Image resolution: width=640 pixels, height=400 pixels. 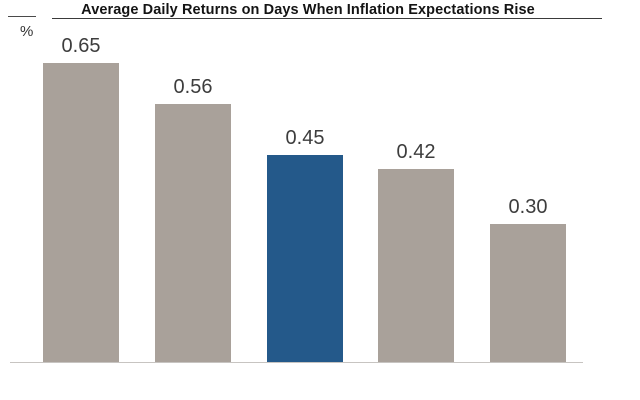 What do you see at coordinates (528, 279) in the screenshot?
I see `bar: 0.30` at bounding box center [528, 279].